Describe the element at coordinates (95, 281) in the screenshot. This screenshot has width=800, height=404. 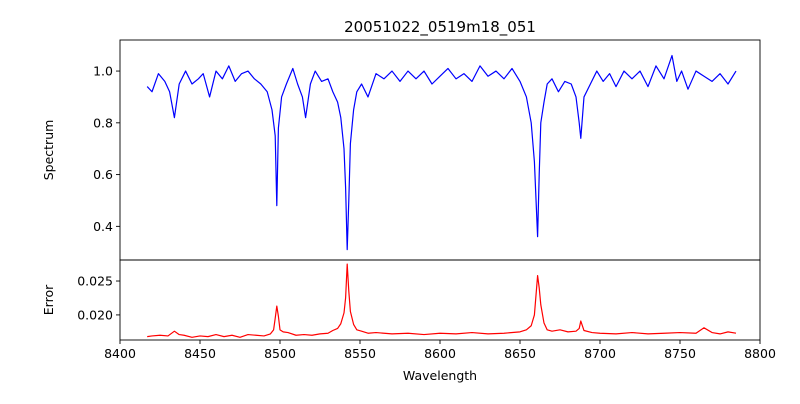
I see `error-y-tick-label: 0.025` at that location.